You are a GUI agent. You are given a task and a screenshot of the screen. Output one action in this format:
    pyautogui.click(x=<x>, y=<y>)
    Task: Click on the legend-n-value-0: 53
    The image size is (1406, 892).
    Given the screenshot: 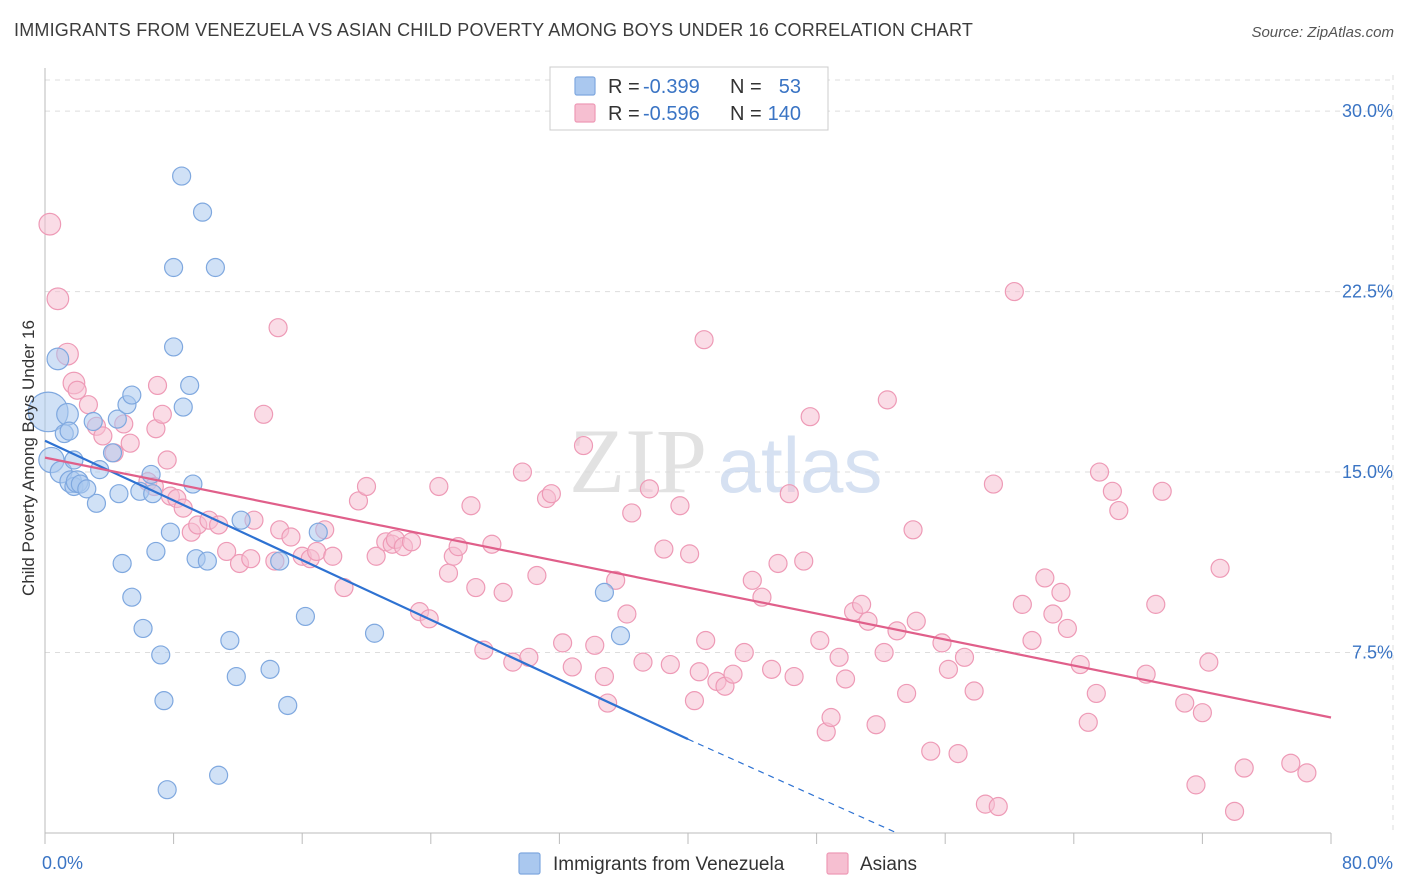 What is the action you would take?
    pyautogui.click(x=790, y=87)
    